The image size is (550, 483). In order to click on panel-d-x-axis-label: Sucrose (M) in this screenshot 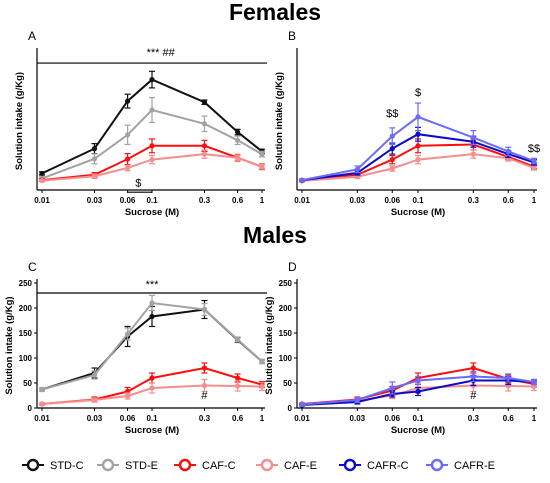, I will do `click(418, 430)`.